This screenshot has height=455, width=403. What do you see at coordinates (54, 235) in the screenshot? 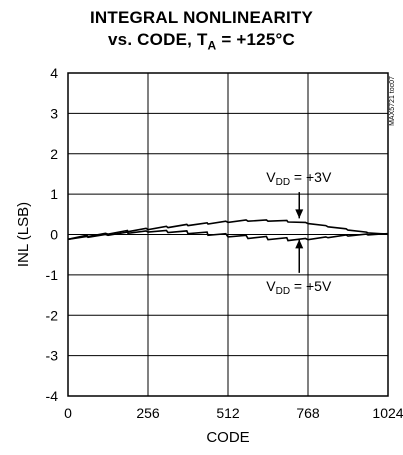
I see `y-tick-label: 0` at bounding box center [54, 235].